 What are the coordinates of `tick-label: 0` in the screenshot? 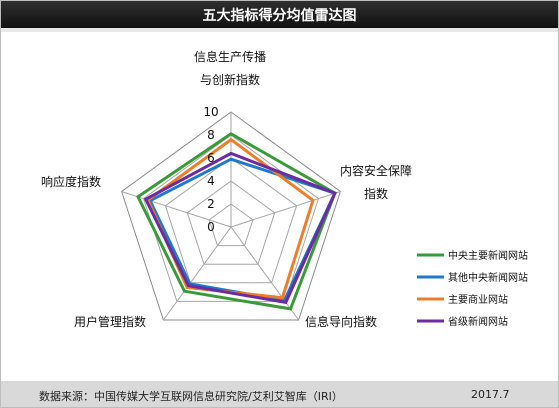 It's located at (211, 227).